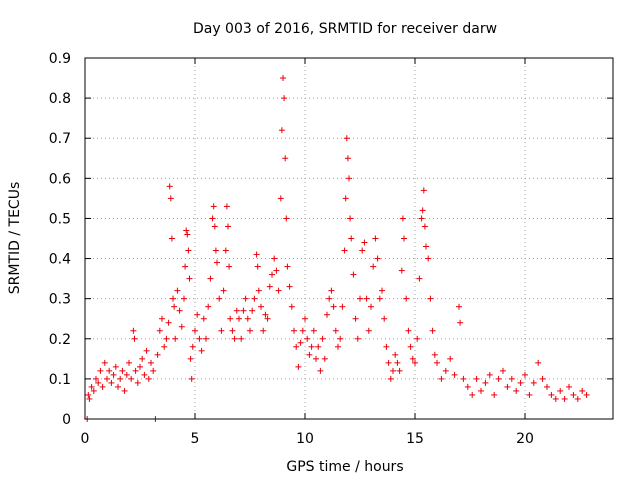 This screenshot has height=480, width=640. Describe the element at coordinates (60, 340) in the screenshot. I see `y-tick-label: 0.2` at that location.